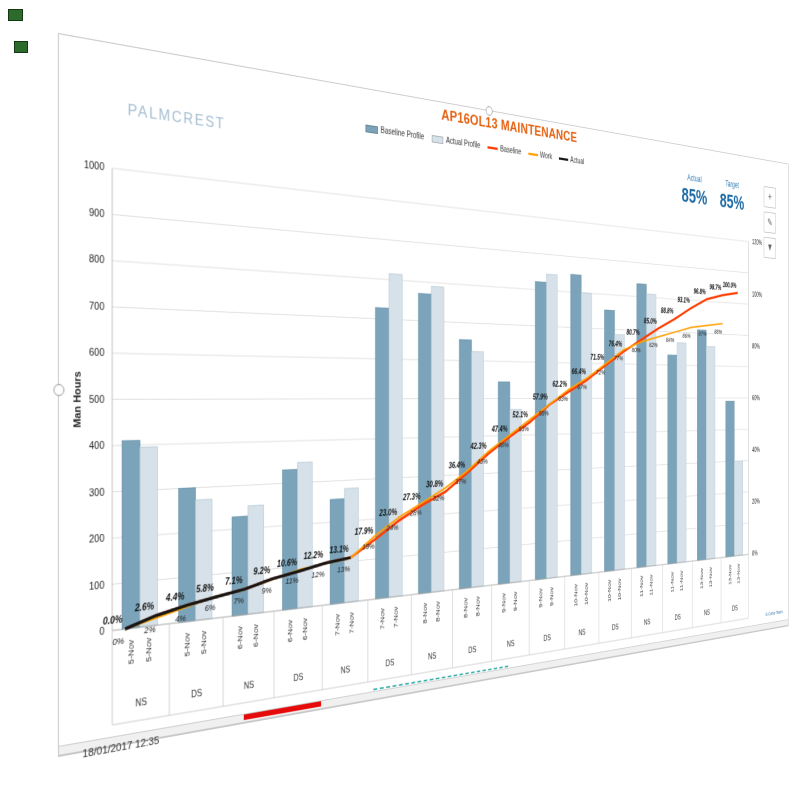 The height and width of the screenshot is (797, 800). Describe the element at coordinates (503, 445) in the screenshot. I see `work-pct-label: 48%` at that location.